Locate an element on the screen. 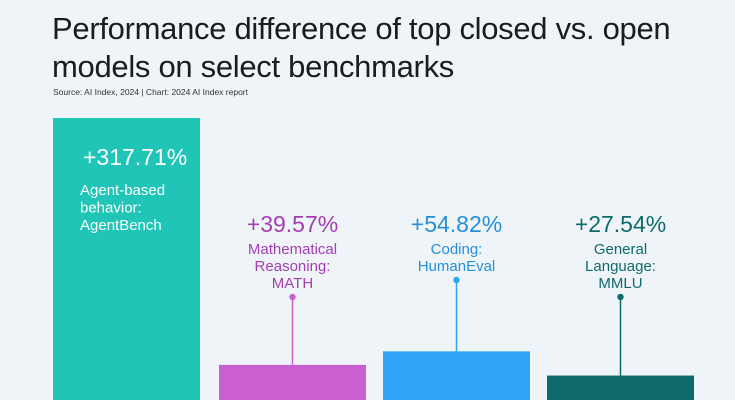  category-label-1-0: Mathematical is located at coordinates (292, 249).